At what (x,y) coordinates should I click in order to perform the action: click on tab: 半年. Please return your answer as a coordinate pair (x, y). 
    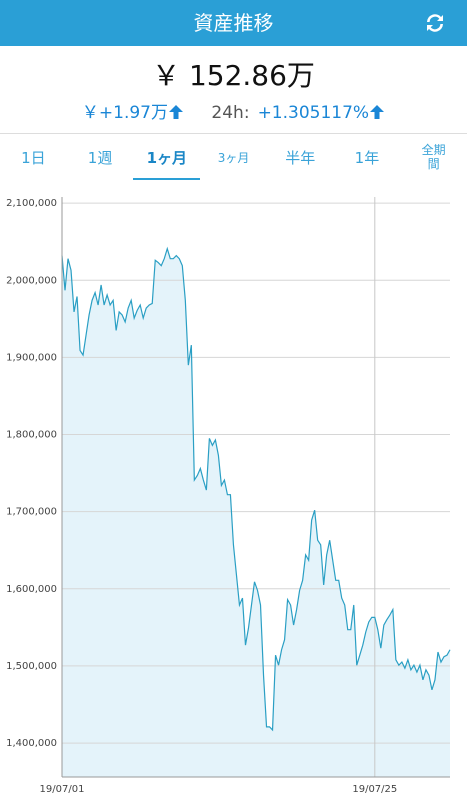
    Looking at the image, I should click on (300, 157).